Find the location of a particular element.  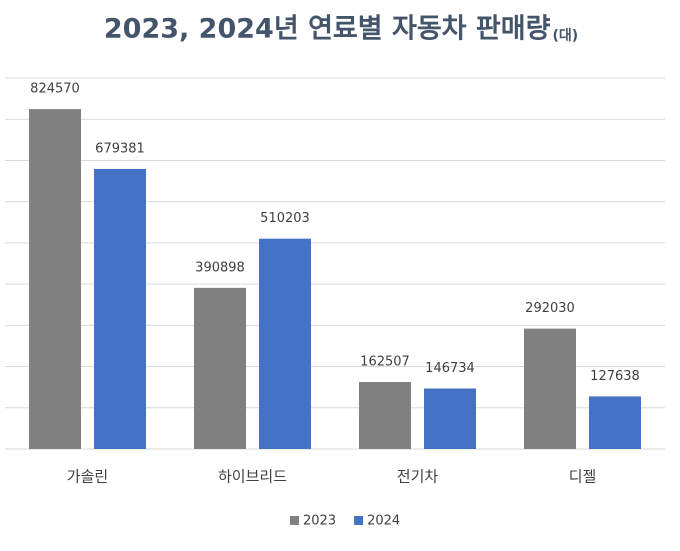

x-tick-label: 디젤 is located at coordinates (583, 477).